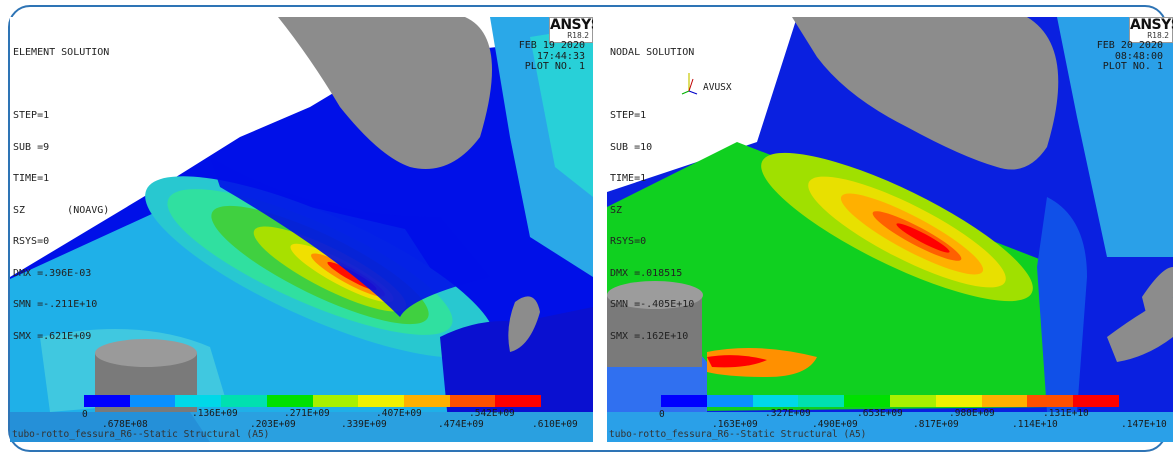 The width and height of the screenshot is (1173, 452). What do you see at coordinates (972, 413) in the screenshot?
I see `legend-tick: .980E+09` at bounding box center [972, 413].